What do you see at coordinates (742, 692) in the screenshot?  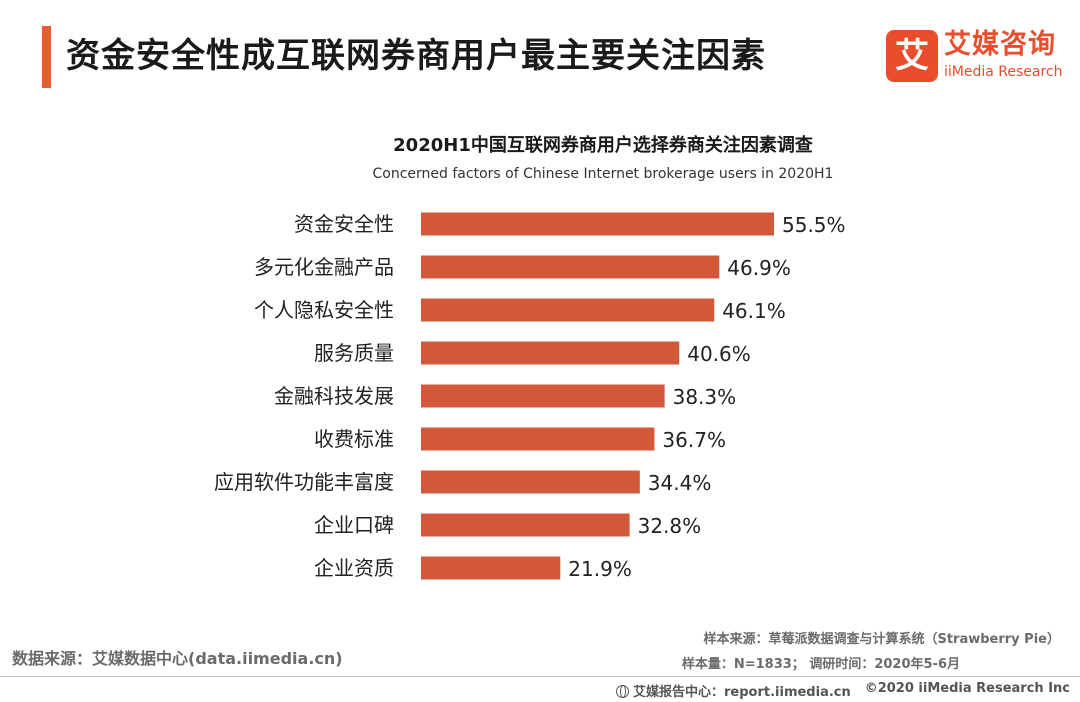 I see `report-center-text: 艾媒报告中心：report.iimedia.cn` at bounding box center [742, 692].